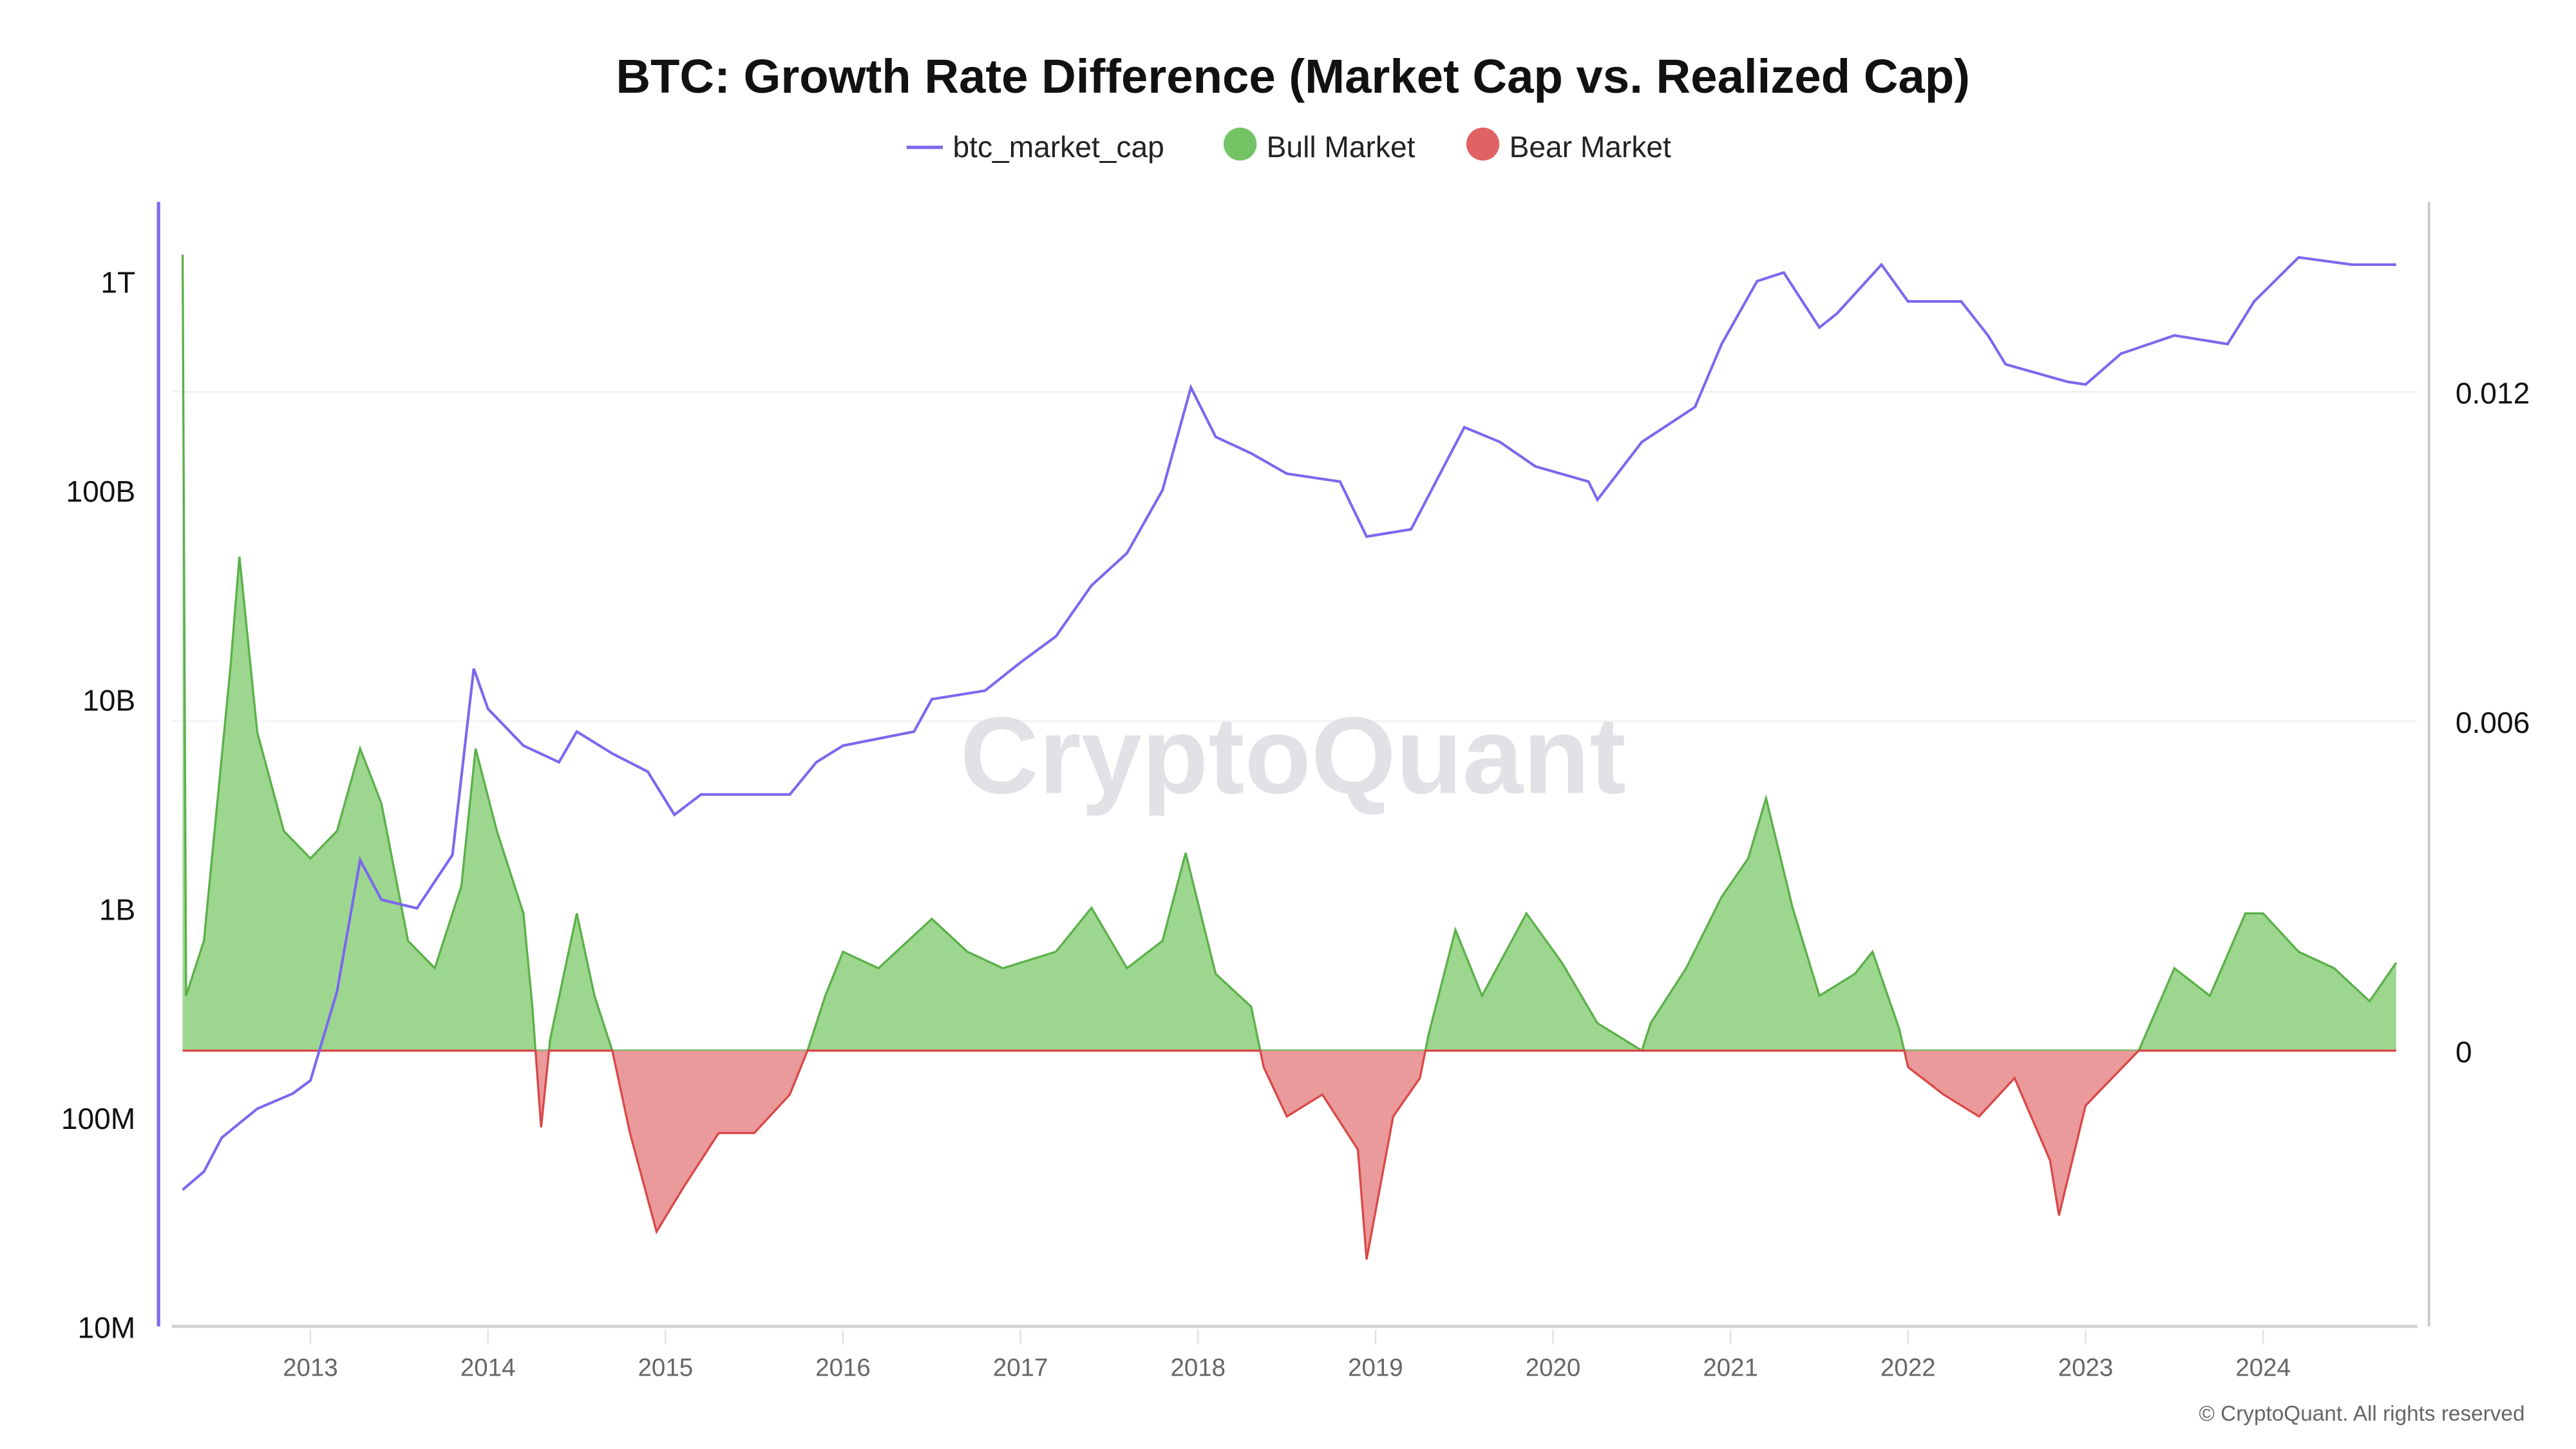  What do you see at coordinates (1376, 1368) in the screenshot?
I see `x-tick-label: 2019` at bounding box center [1376, 1368].